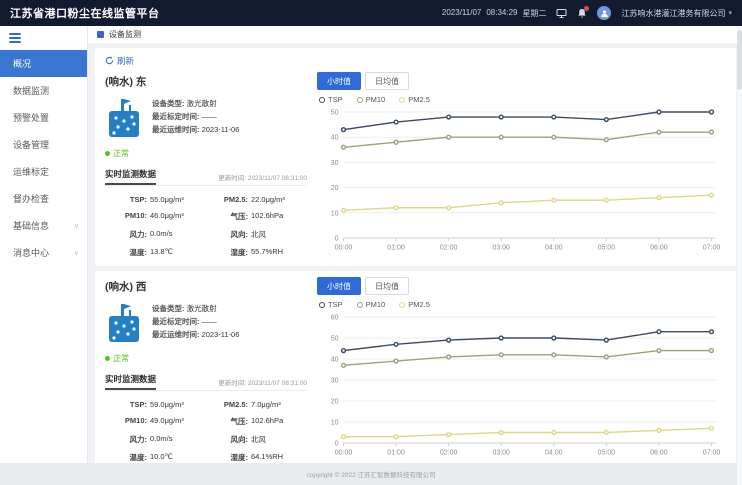 Image resolution: width=742 pixels, height=485 pixels. What do you see at coordinates (31, 91) in the screenshot?
I see `sidebar-item-label: 数据监测` at bounding box center [31, 91].